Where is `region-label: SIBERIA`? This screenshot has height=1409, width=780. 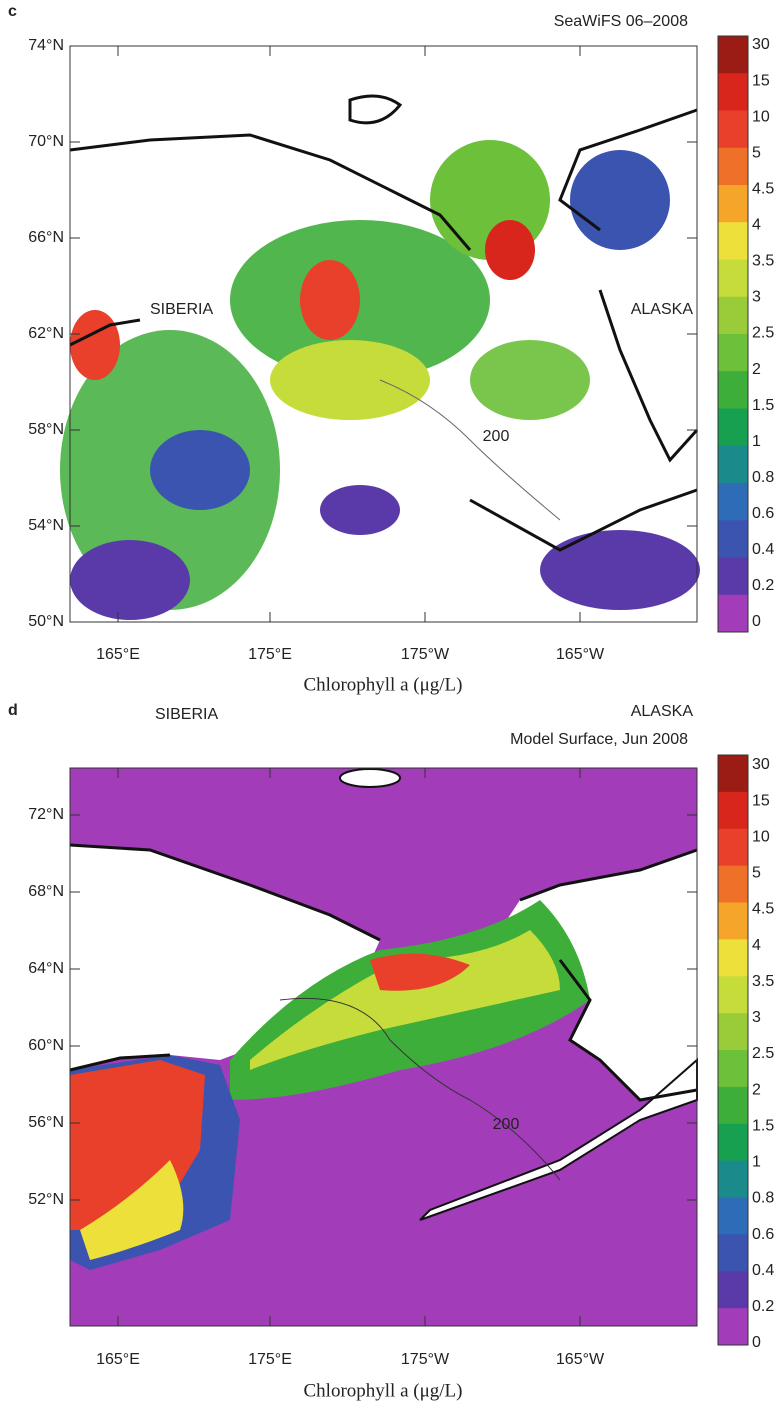 region-label: SIBERIA is located at coordinates (186, 714).